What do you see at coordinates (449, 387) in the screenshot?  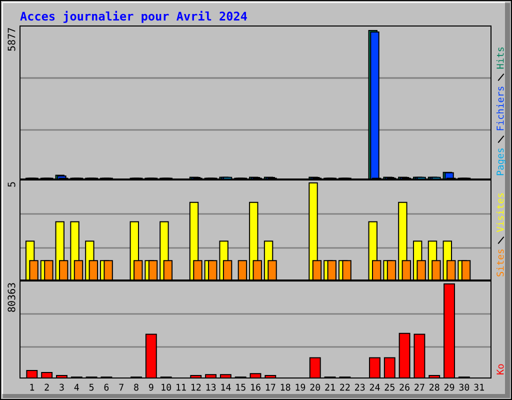 I see `x-tick-label: 29` at bounding box center [449, 387].